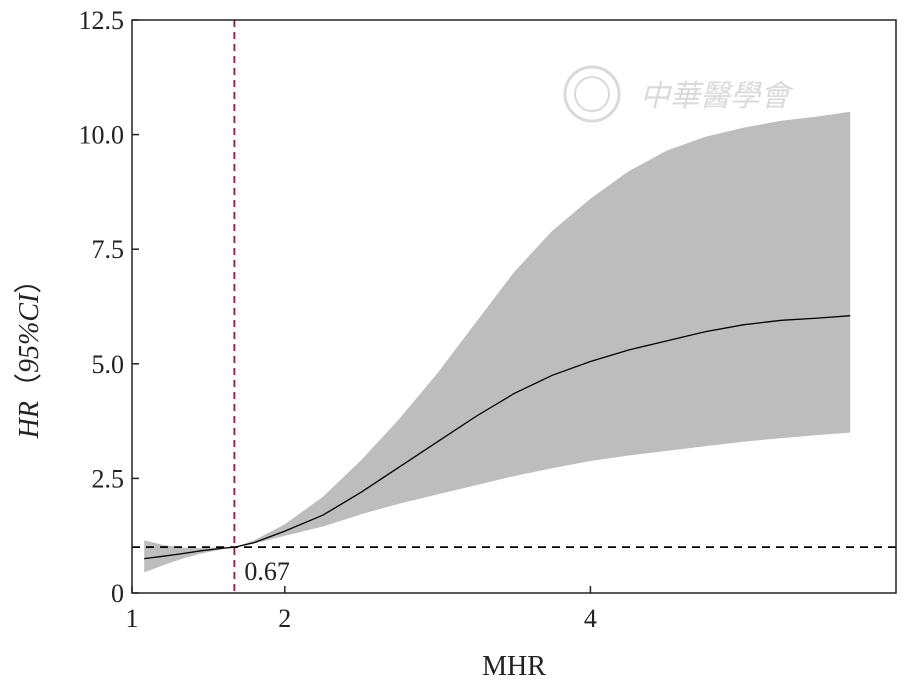 The image size is (904, 685). What do you see at coordinates (29, 332) in the screenshot?
I see `y-axis-title-ci: 95%CI` at bounding box center [29, 332].